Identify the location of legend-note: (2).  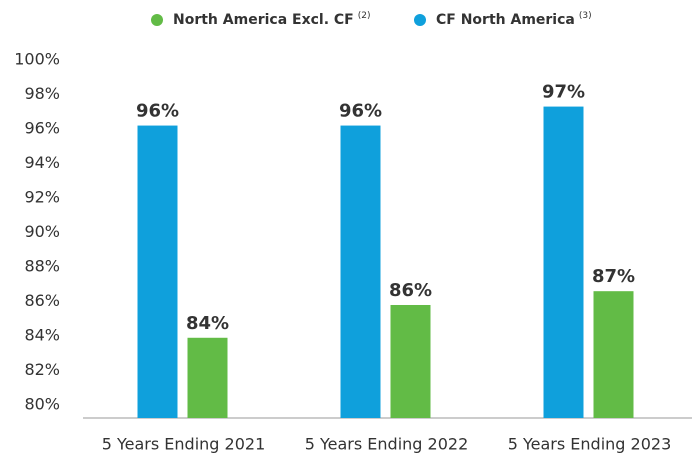
(364, 16).